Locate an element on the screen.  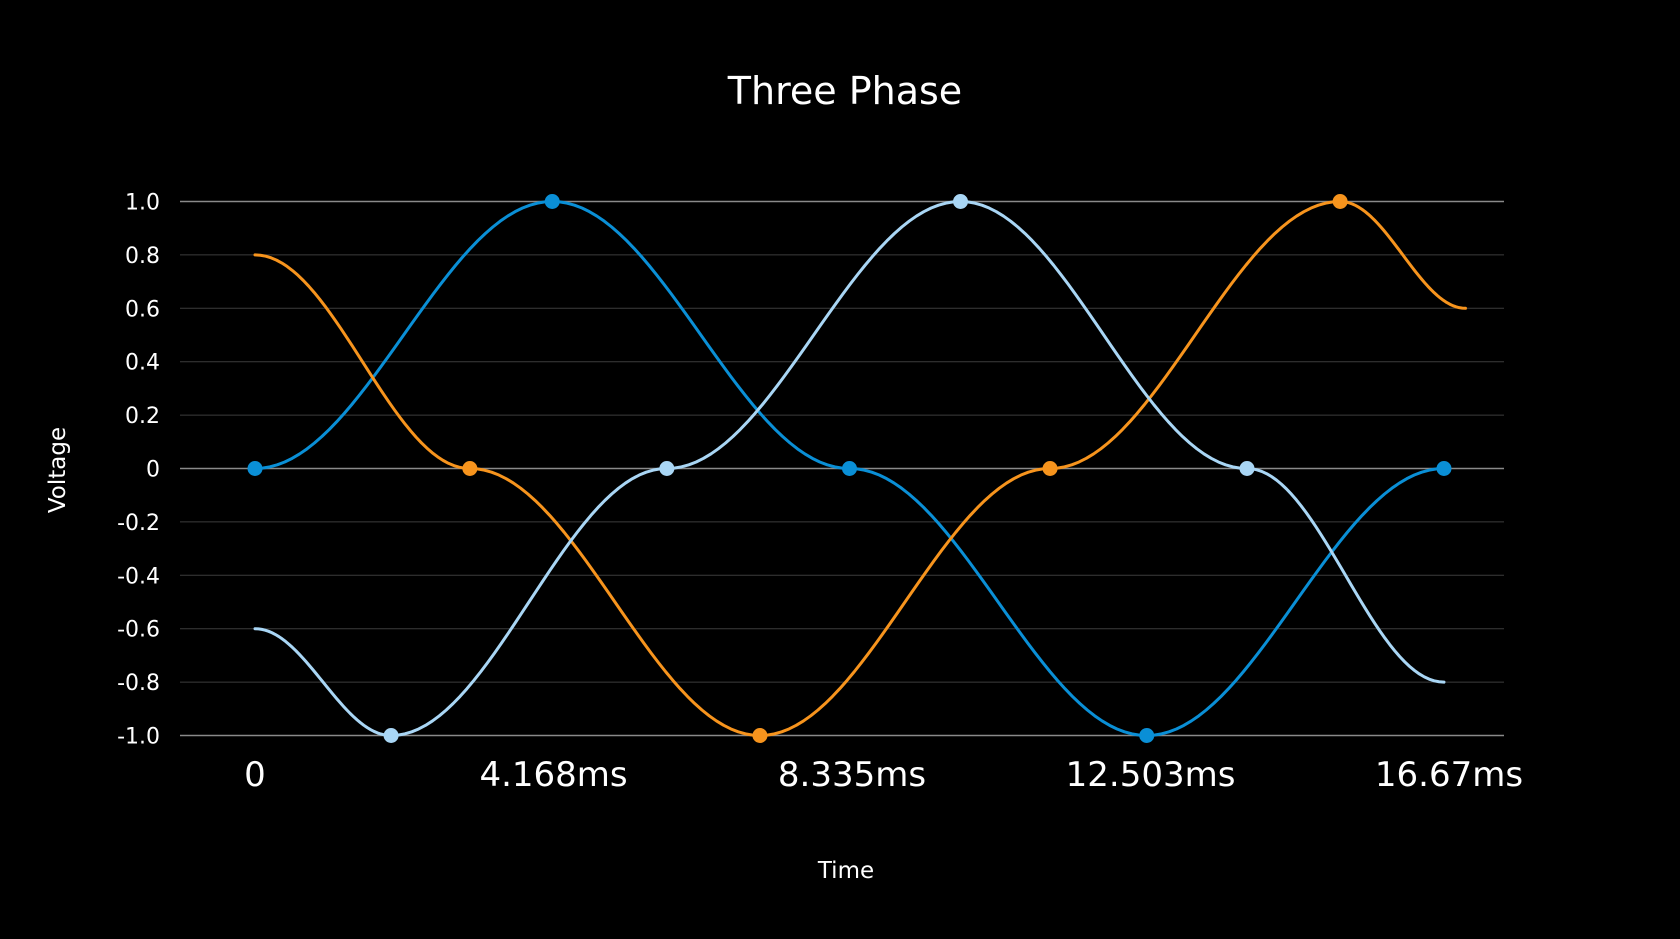
x-tick-label: 0 is located at coordinates (255, 775).